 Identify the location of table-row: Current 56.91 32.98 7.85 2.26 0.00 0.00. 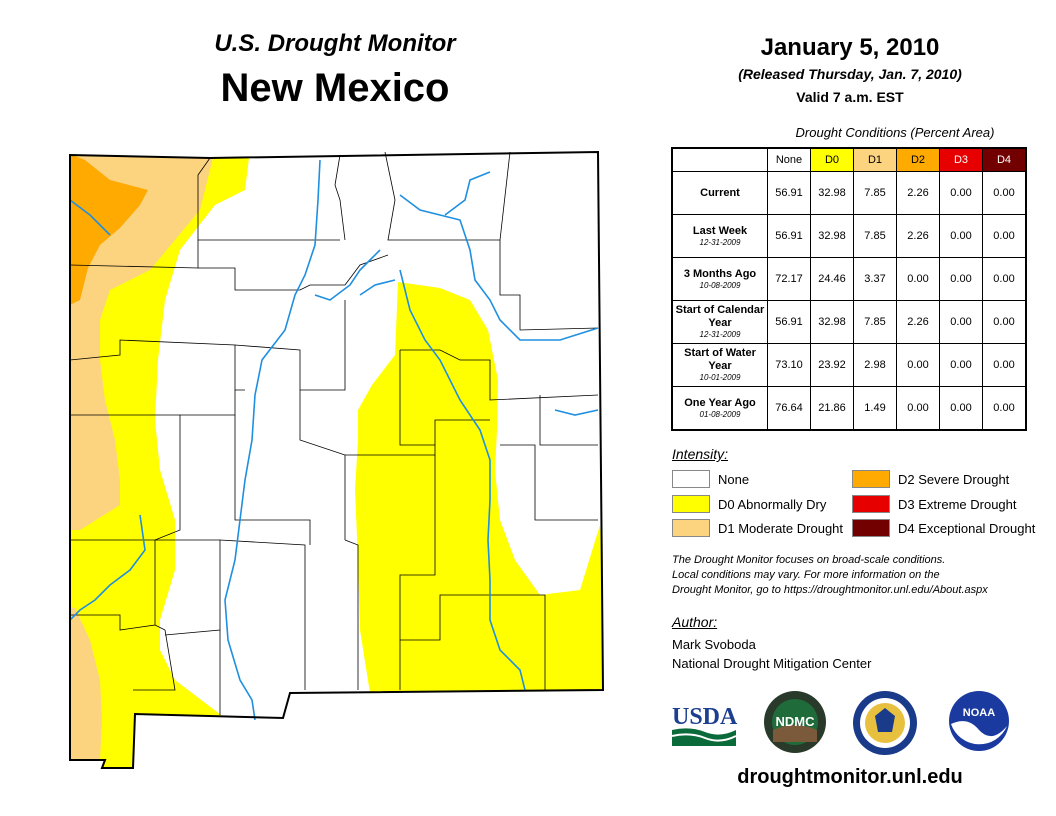
(849, 193).